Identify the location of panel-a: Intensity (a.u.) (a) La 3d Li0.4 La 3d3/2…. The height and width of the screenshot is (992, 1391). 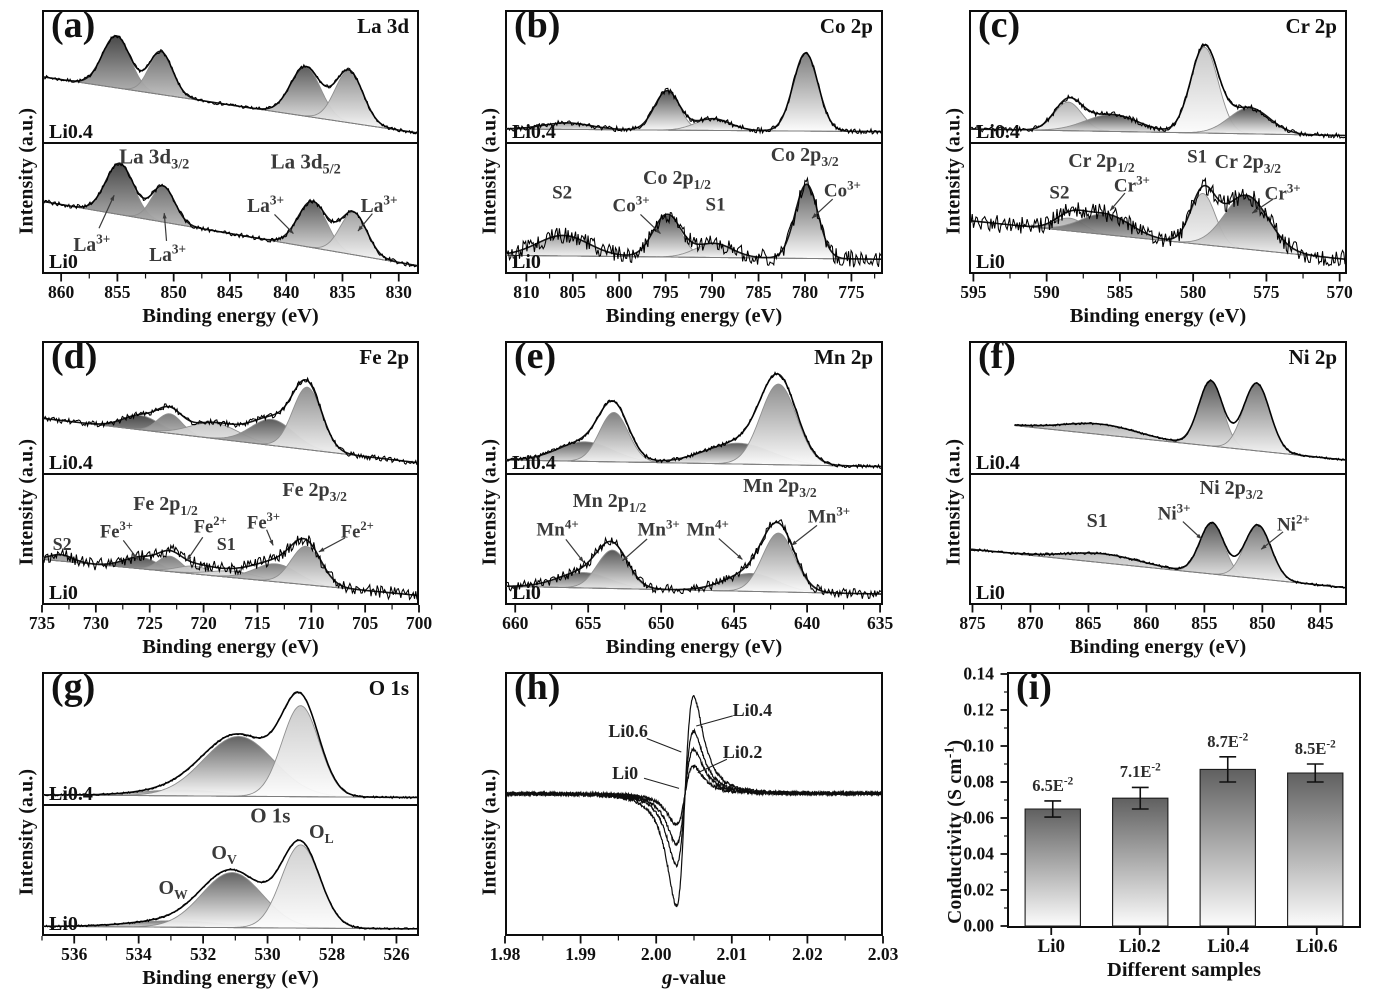
(231, 165).